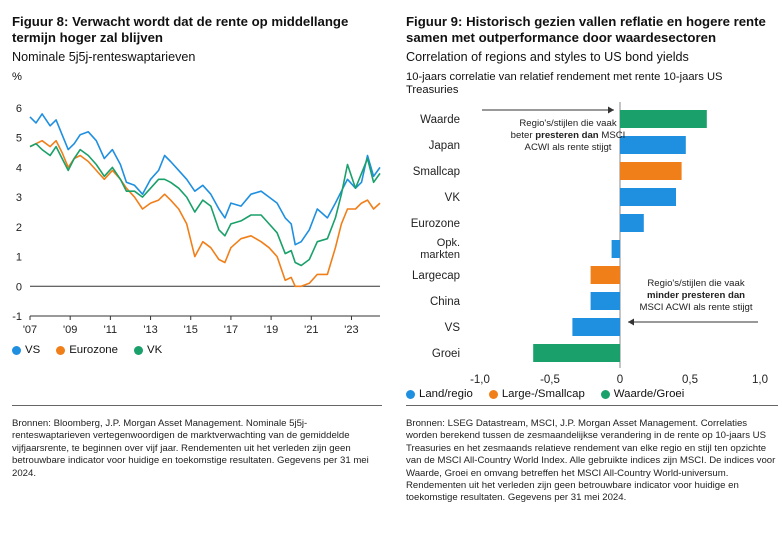 Image resolution: width=782 pixels, height=534 pixels. I want to click on y-tick-label: 0, so click(19, 287).